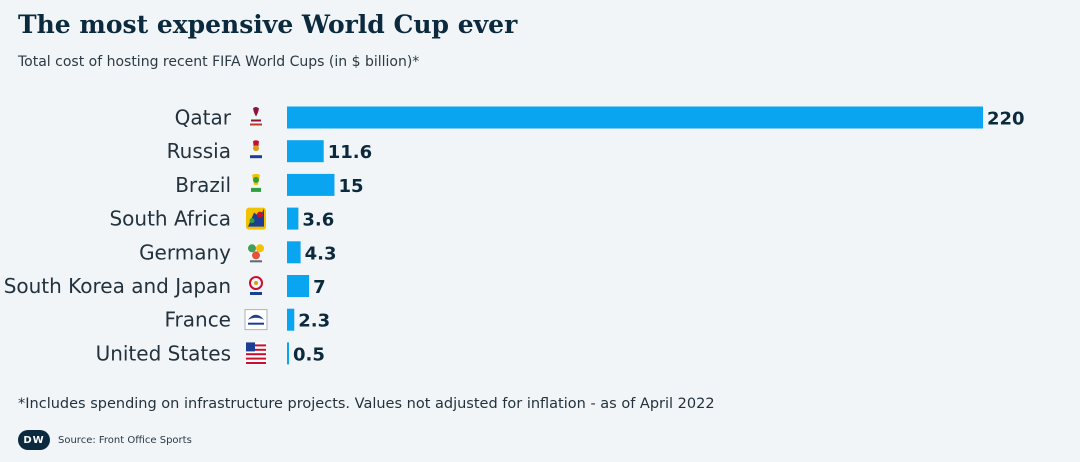 The height and width of the screenshot is (462, 1080). I want to click on brazil-2014-emblem-icon, so click(256, 182).